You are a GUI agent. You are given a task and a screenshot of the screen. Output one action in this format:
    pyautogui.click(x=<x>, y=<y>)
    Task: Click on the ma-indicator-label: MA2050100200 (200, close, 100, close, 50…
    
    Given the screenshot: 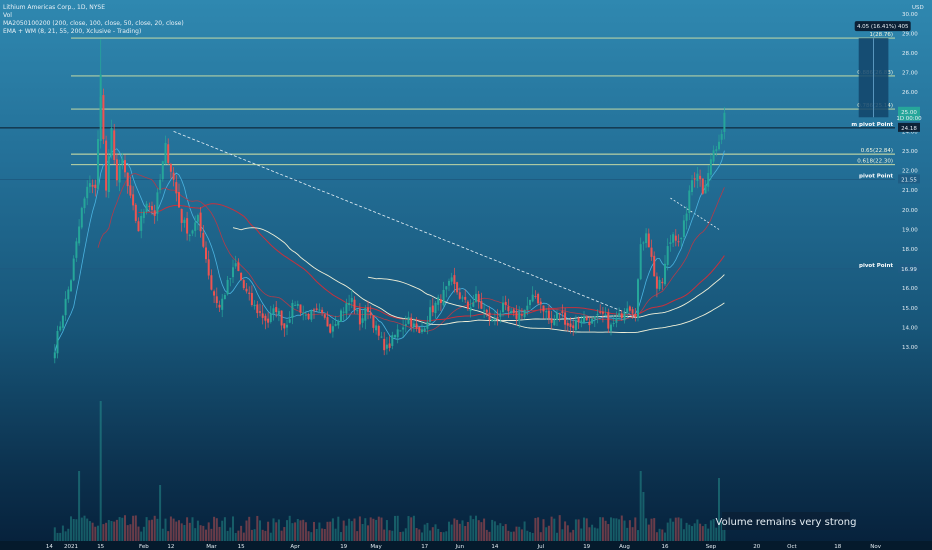 What is the action you would take?
    pyautogui.click(x=93, y=23)
    